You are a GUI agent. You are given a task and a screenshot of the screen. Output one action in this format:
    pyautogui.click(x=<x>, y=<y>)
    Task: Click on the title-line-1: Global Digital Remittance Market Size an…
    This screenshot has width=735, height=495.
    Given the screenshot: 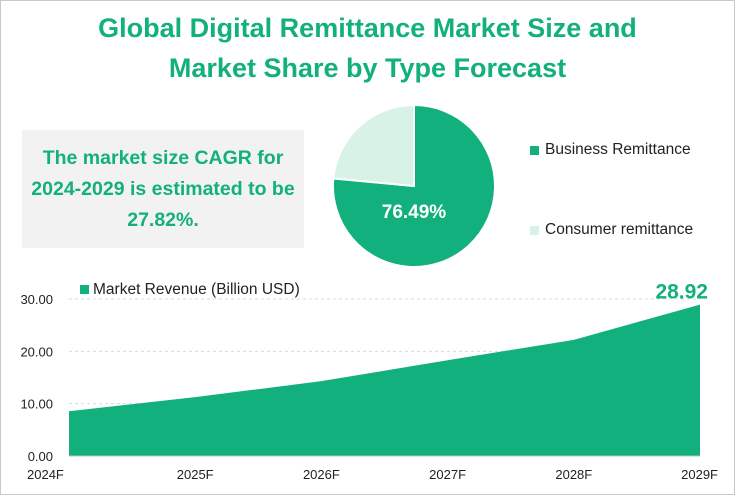 What is the action you would take?
    pyautogui.click(x=367, y=28)
    